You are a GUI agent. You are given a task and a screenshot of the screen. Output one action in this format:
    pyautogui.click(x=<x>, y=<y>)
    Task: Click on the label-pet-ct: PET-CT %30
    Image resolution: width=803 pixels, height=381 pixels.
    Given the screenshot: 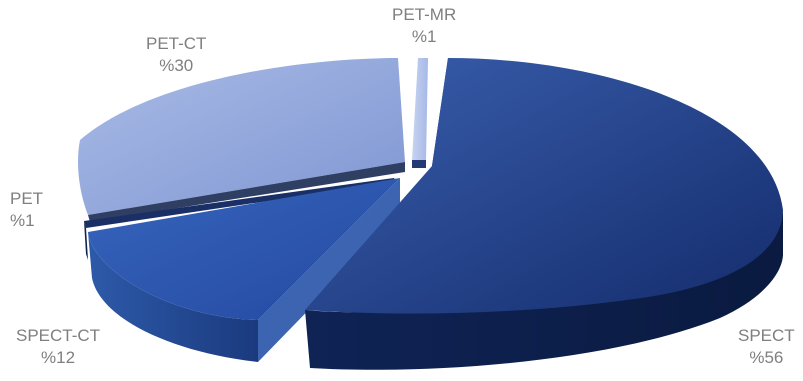 What is the action you would take?
    pyautogui.click(x=176, y=55)
    